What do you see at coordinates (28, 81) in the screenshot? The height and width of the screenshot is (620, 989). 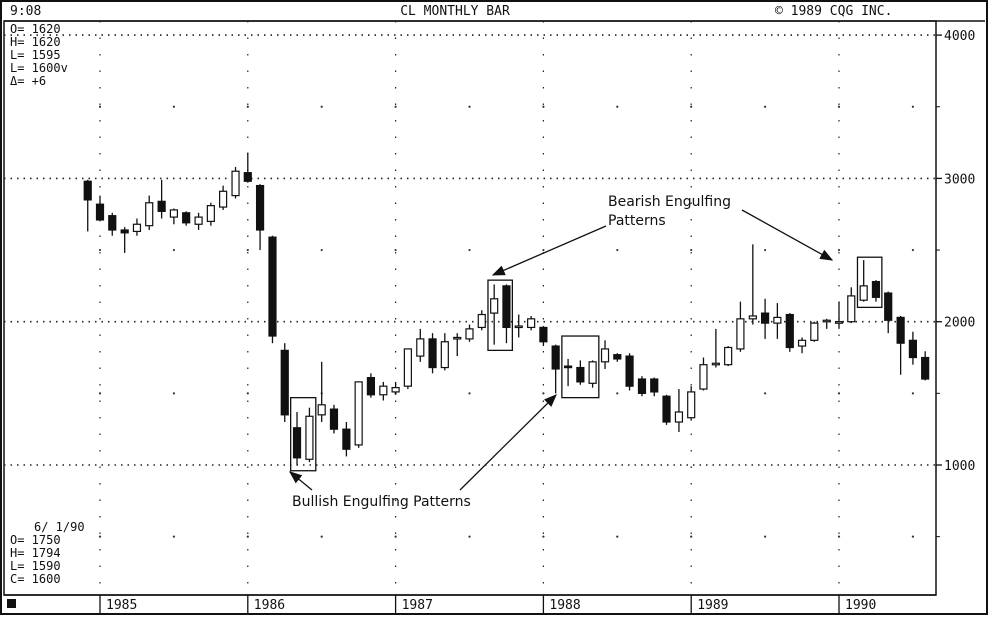 I see `readout-change: Δ= +6` at bounding box center [28, 81].